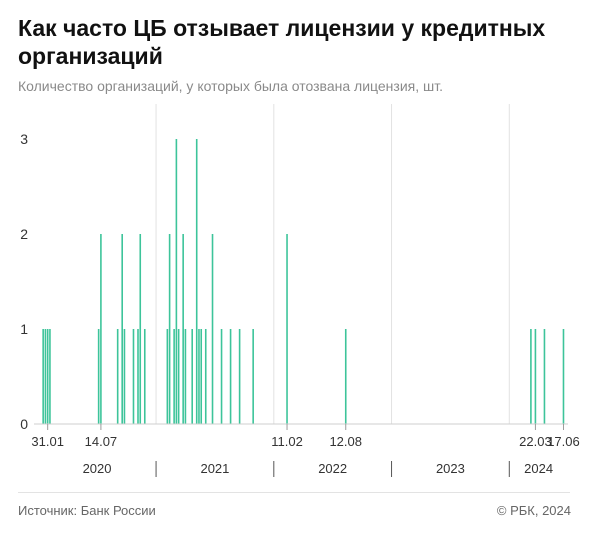 This screenshot has height=535, width=590. I want to click on y-tick-label: 3, so click(24, 139).